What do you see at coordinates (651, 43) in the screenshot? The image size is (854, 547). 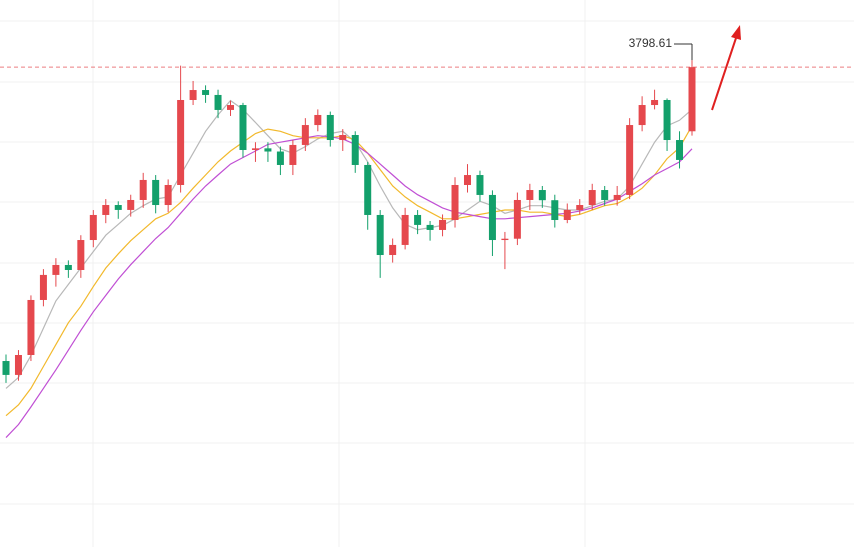 I see `last-price-label: 3798.61` at bounding box center [651, 43].